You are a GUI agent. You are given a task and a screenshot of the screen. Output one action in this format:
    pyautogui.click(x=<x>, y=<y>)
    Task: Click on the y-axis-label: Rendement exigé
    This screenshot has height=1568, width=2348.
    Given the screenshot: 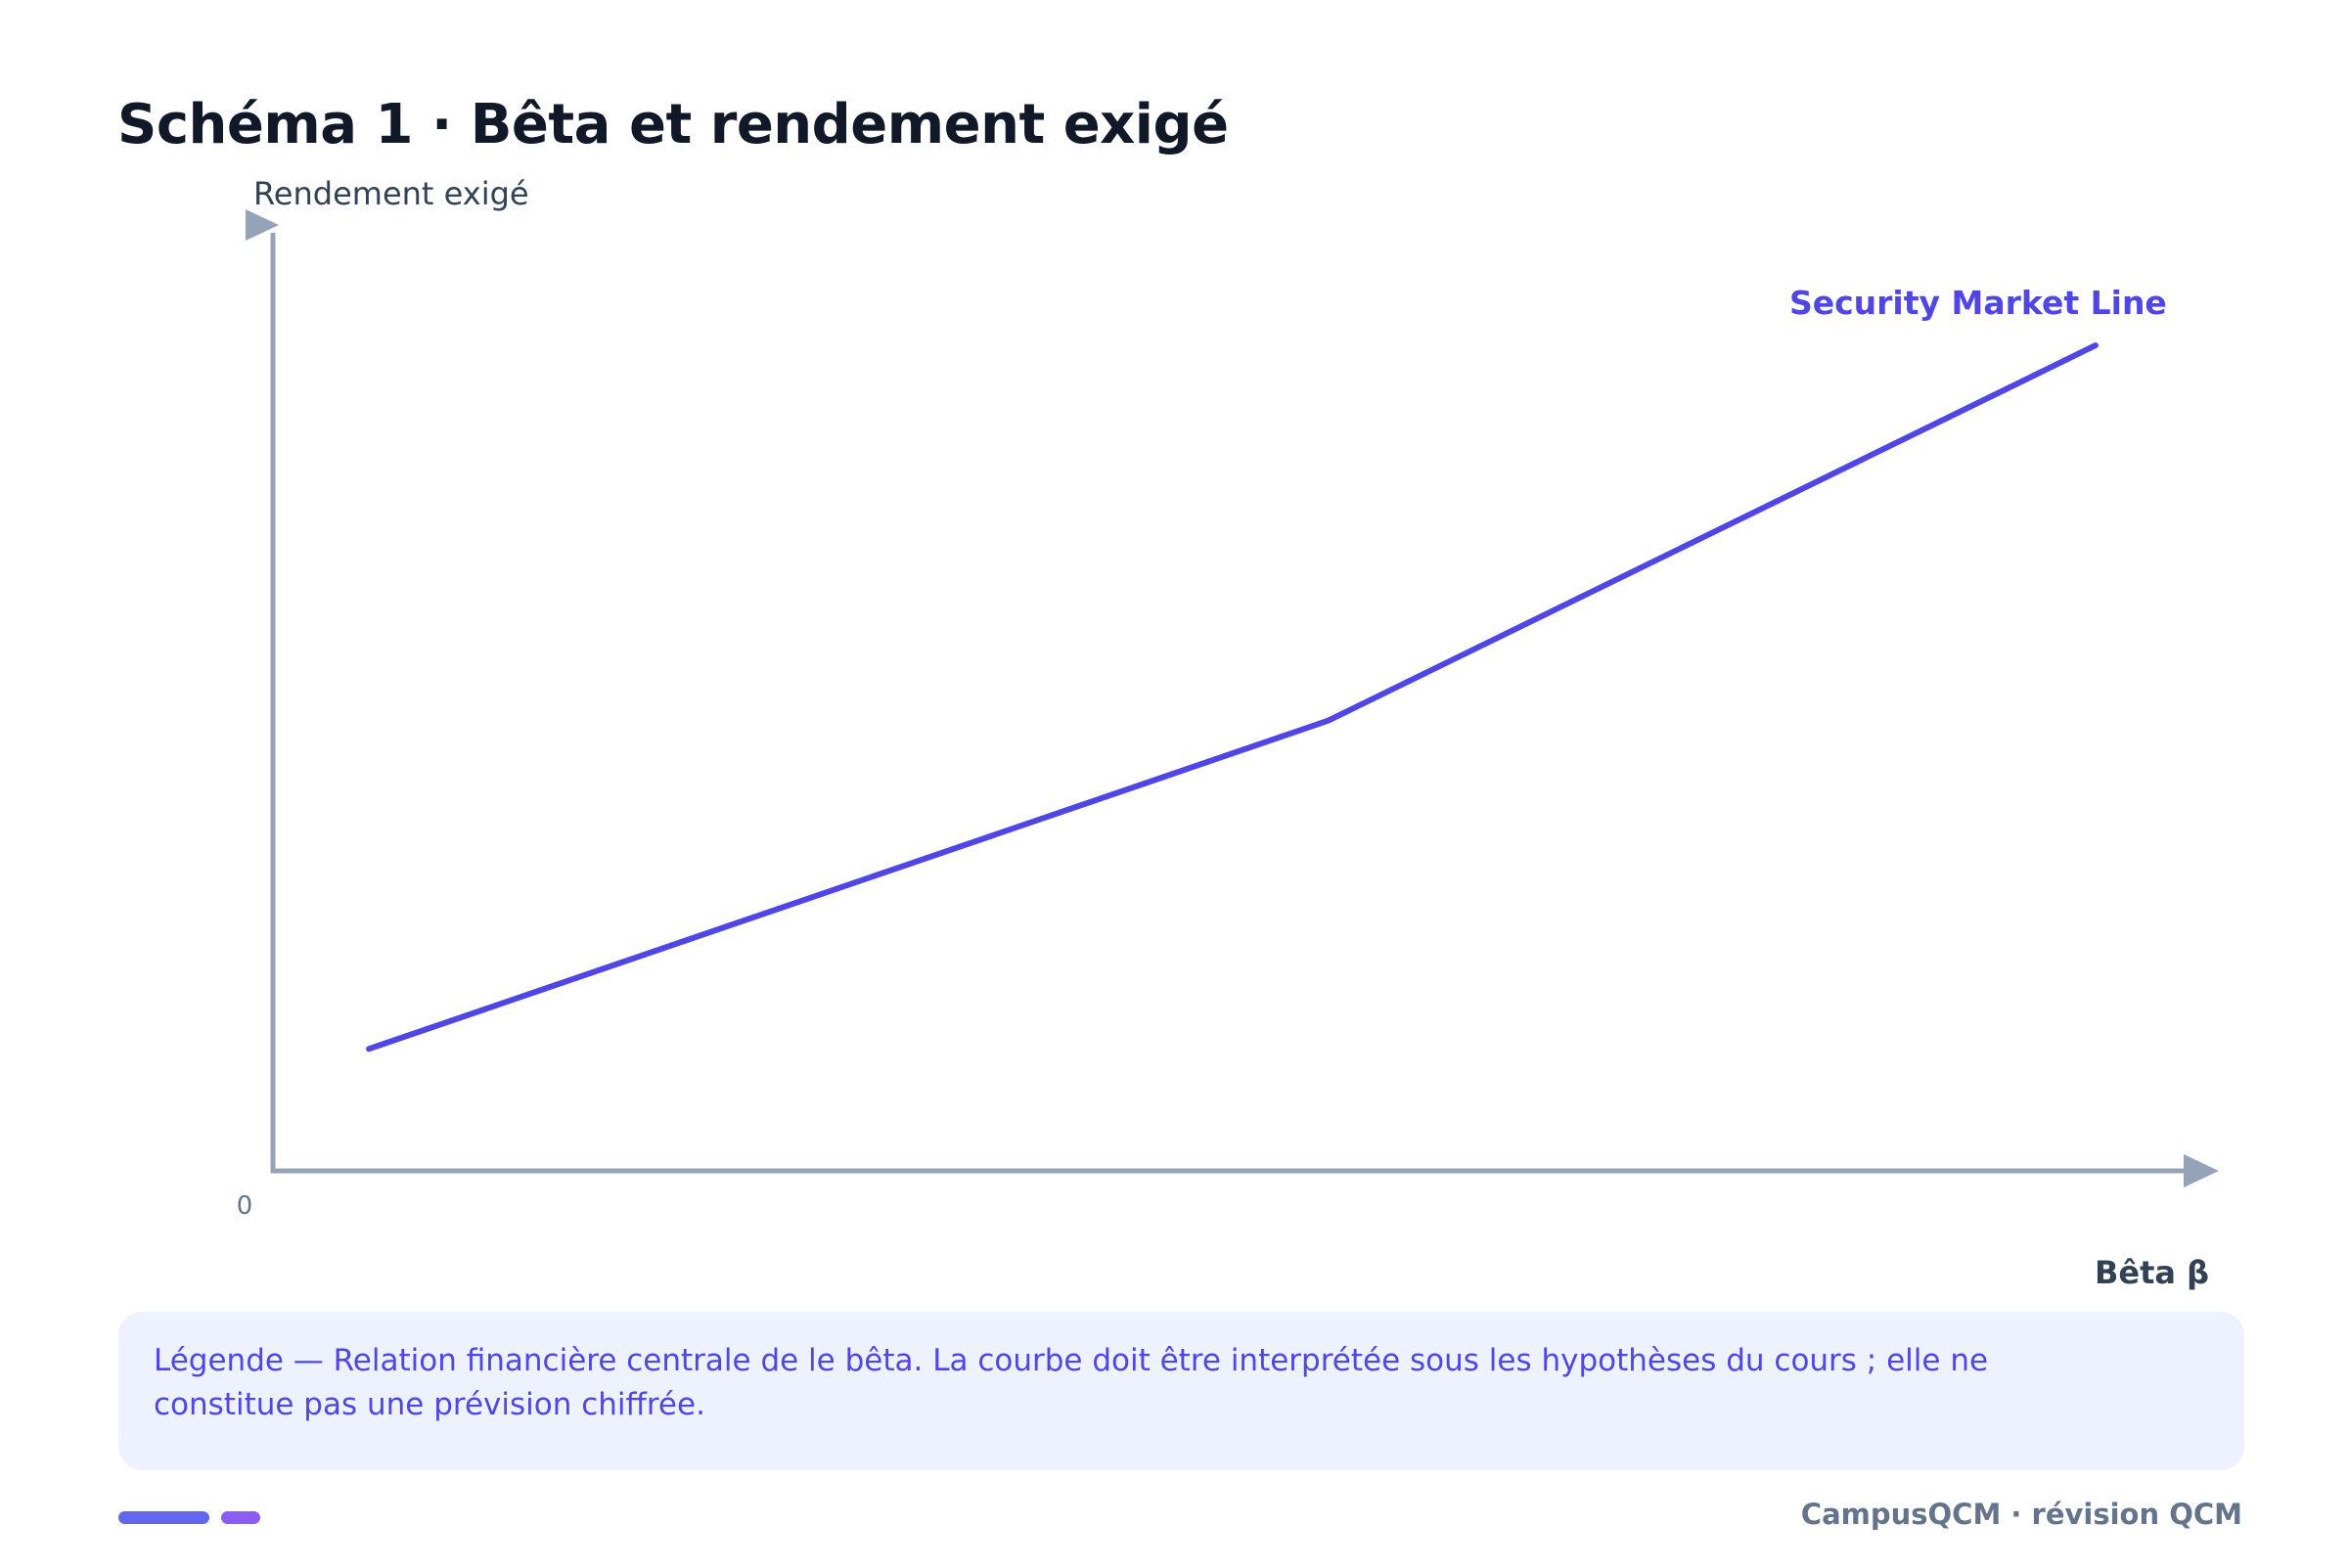 What is the action you would take?
    pyautogui.click(x=391, y=193)
    